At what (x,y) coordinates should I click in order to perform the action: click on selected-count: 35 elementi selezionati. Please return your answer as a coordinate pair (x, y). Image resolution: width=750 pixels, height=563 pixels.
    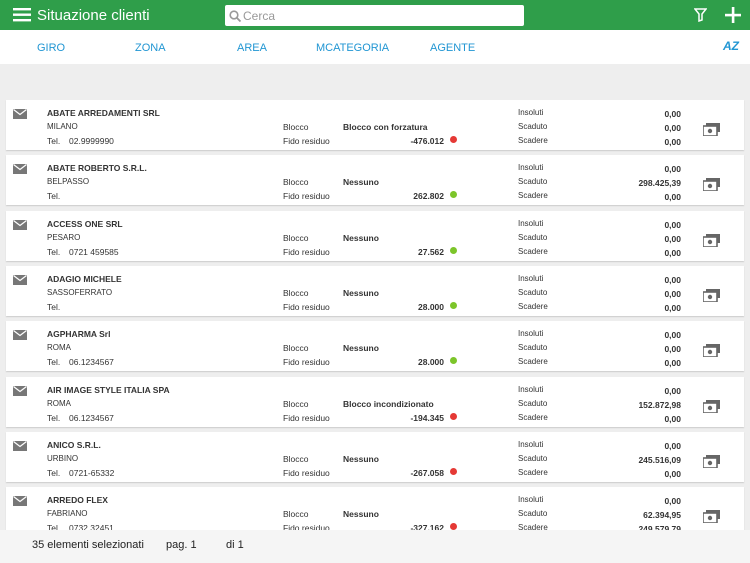
    Looking at the image, I should click on (88, 545).